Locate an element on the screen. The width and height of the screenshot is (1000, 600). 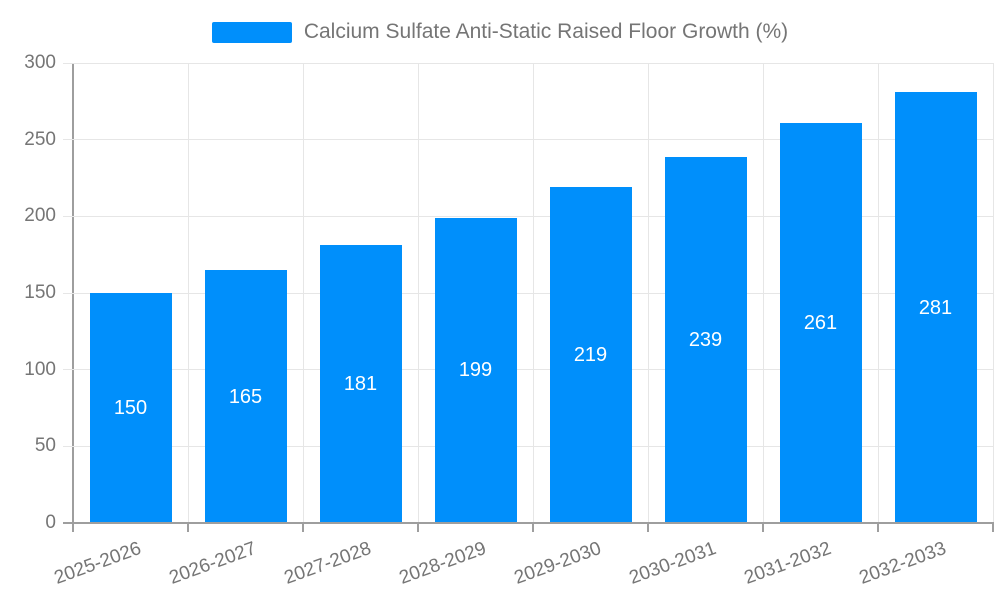
x-axis-line is located at coordinates (533, 523).